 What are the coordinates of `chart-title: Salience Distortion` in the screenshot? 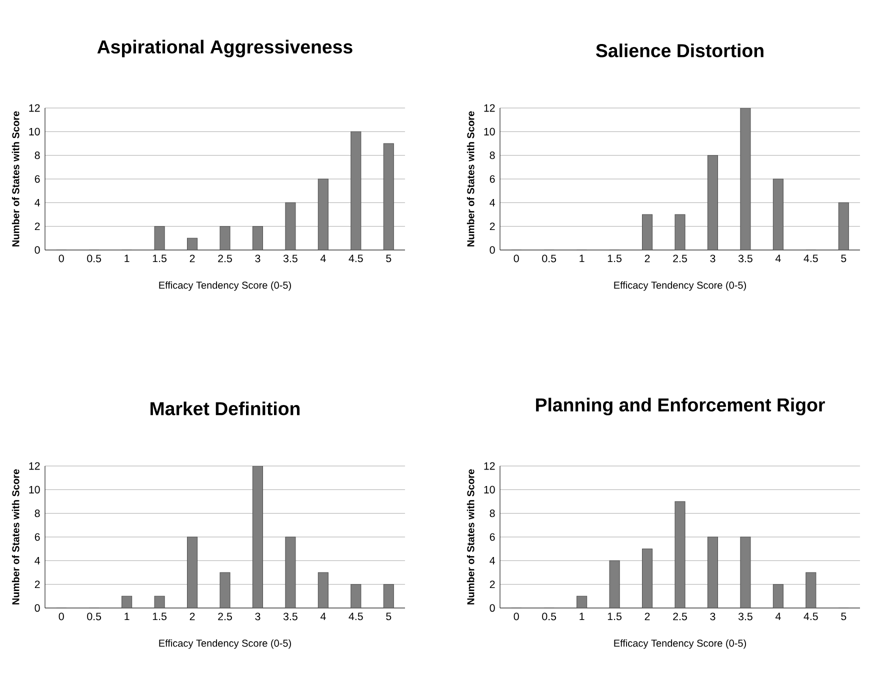 It's located at (680, 51).